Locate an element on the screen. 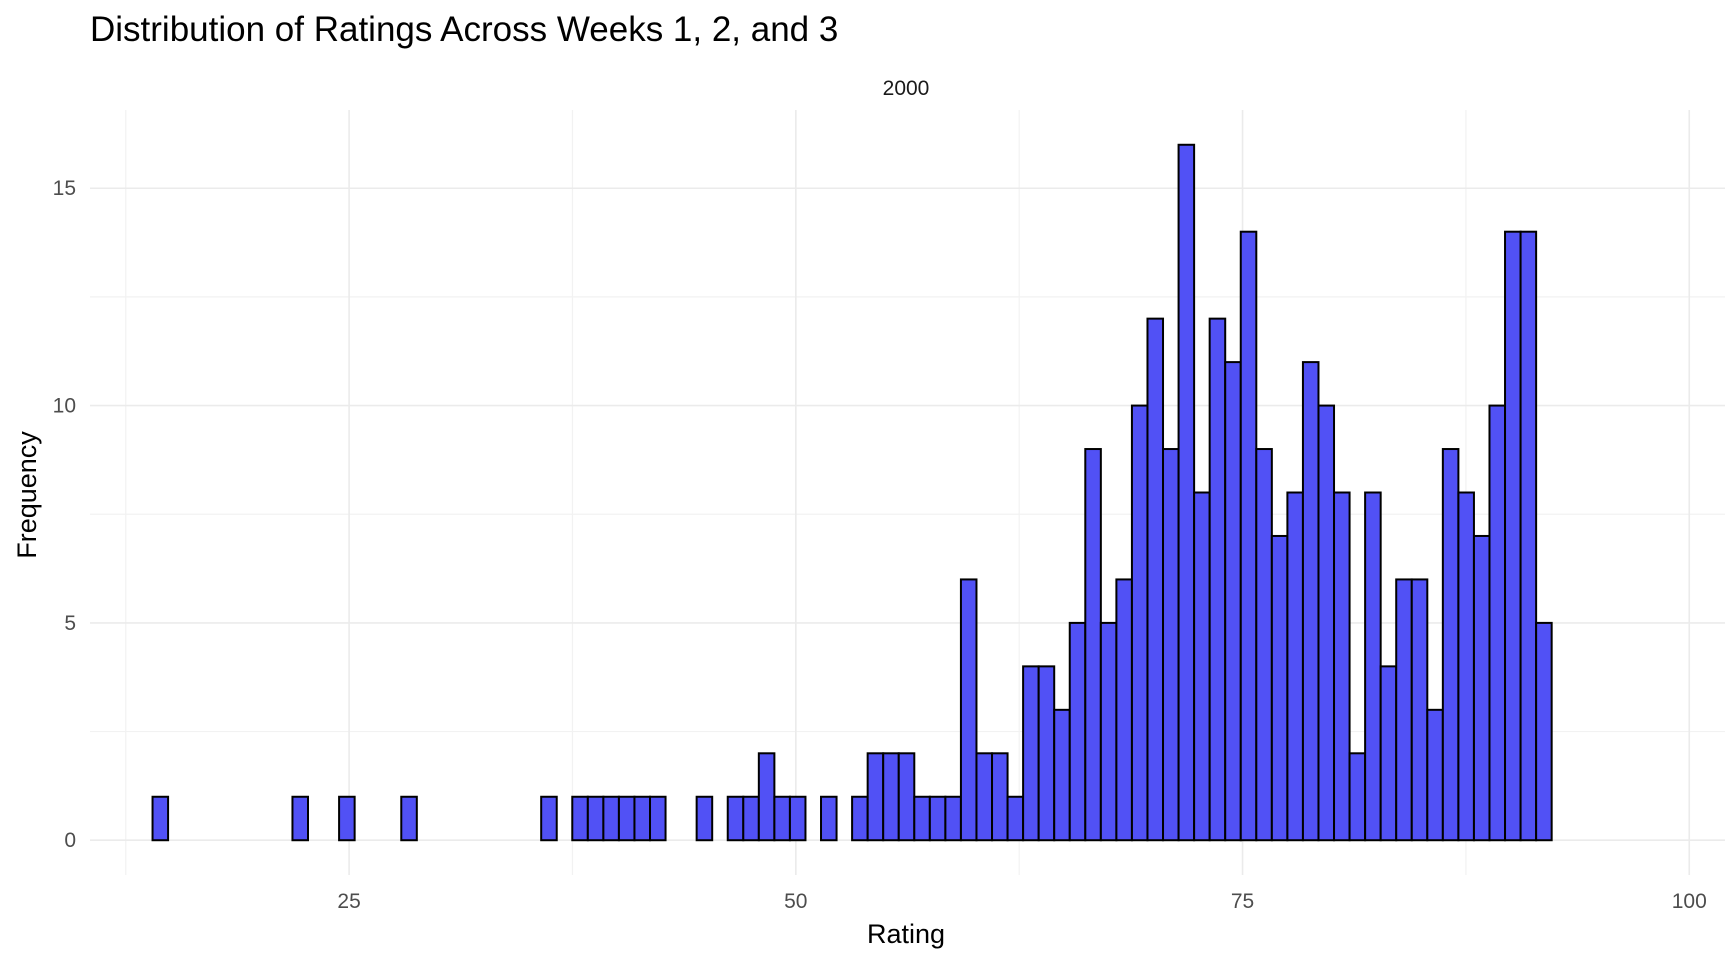  y-tick-label: 0 is located at coordinates (70, 840).